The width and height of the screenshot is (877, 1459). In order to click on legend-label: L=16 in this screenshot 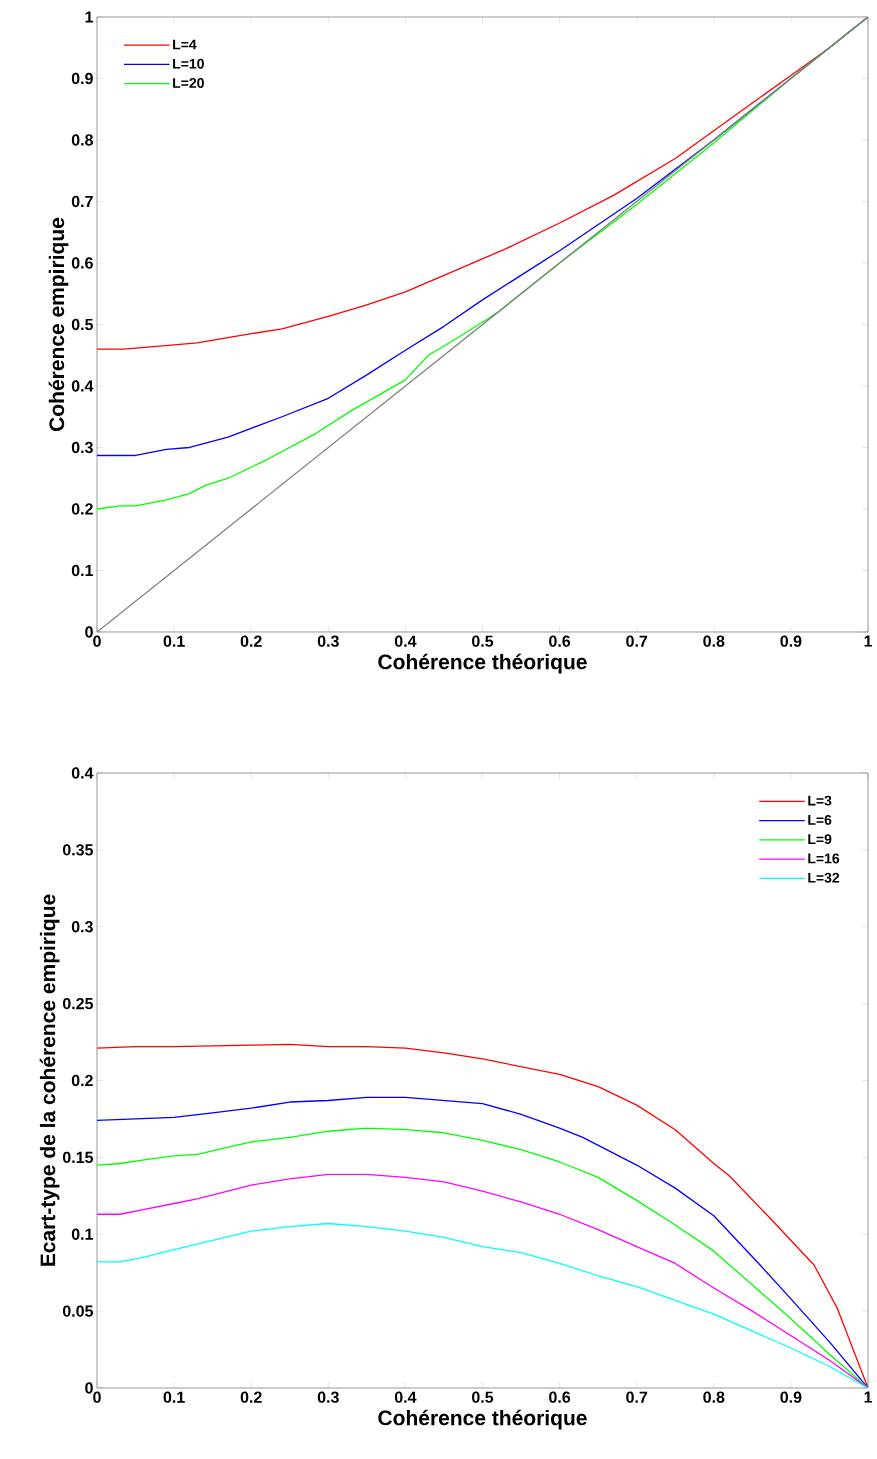, I will do `click(824, 858)`.